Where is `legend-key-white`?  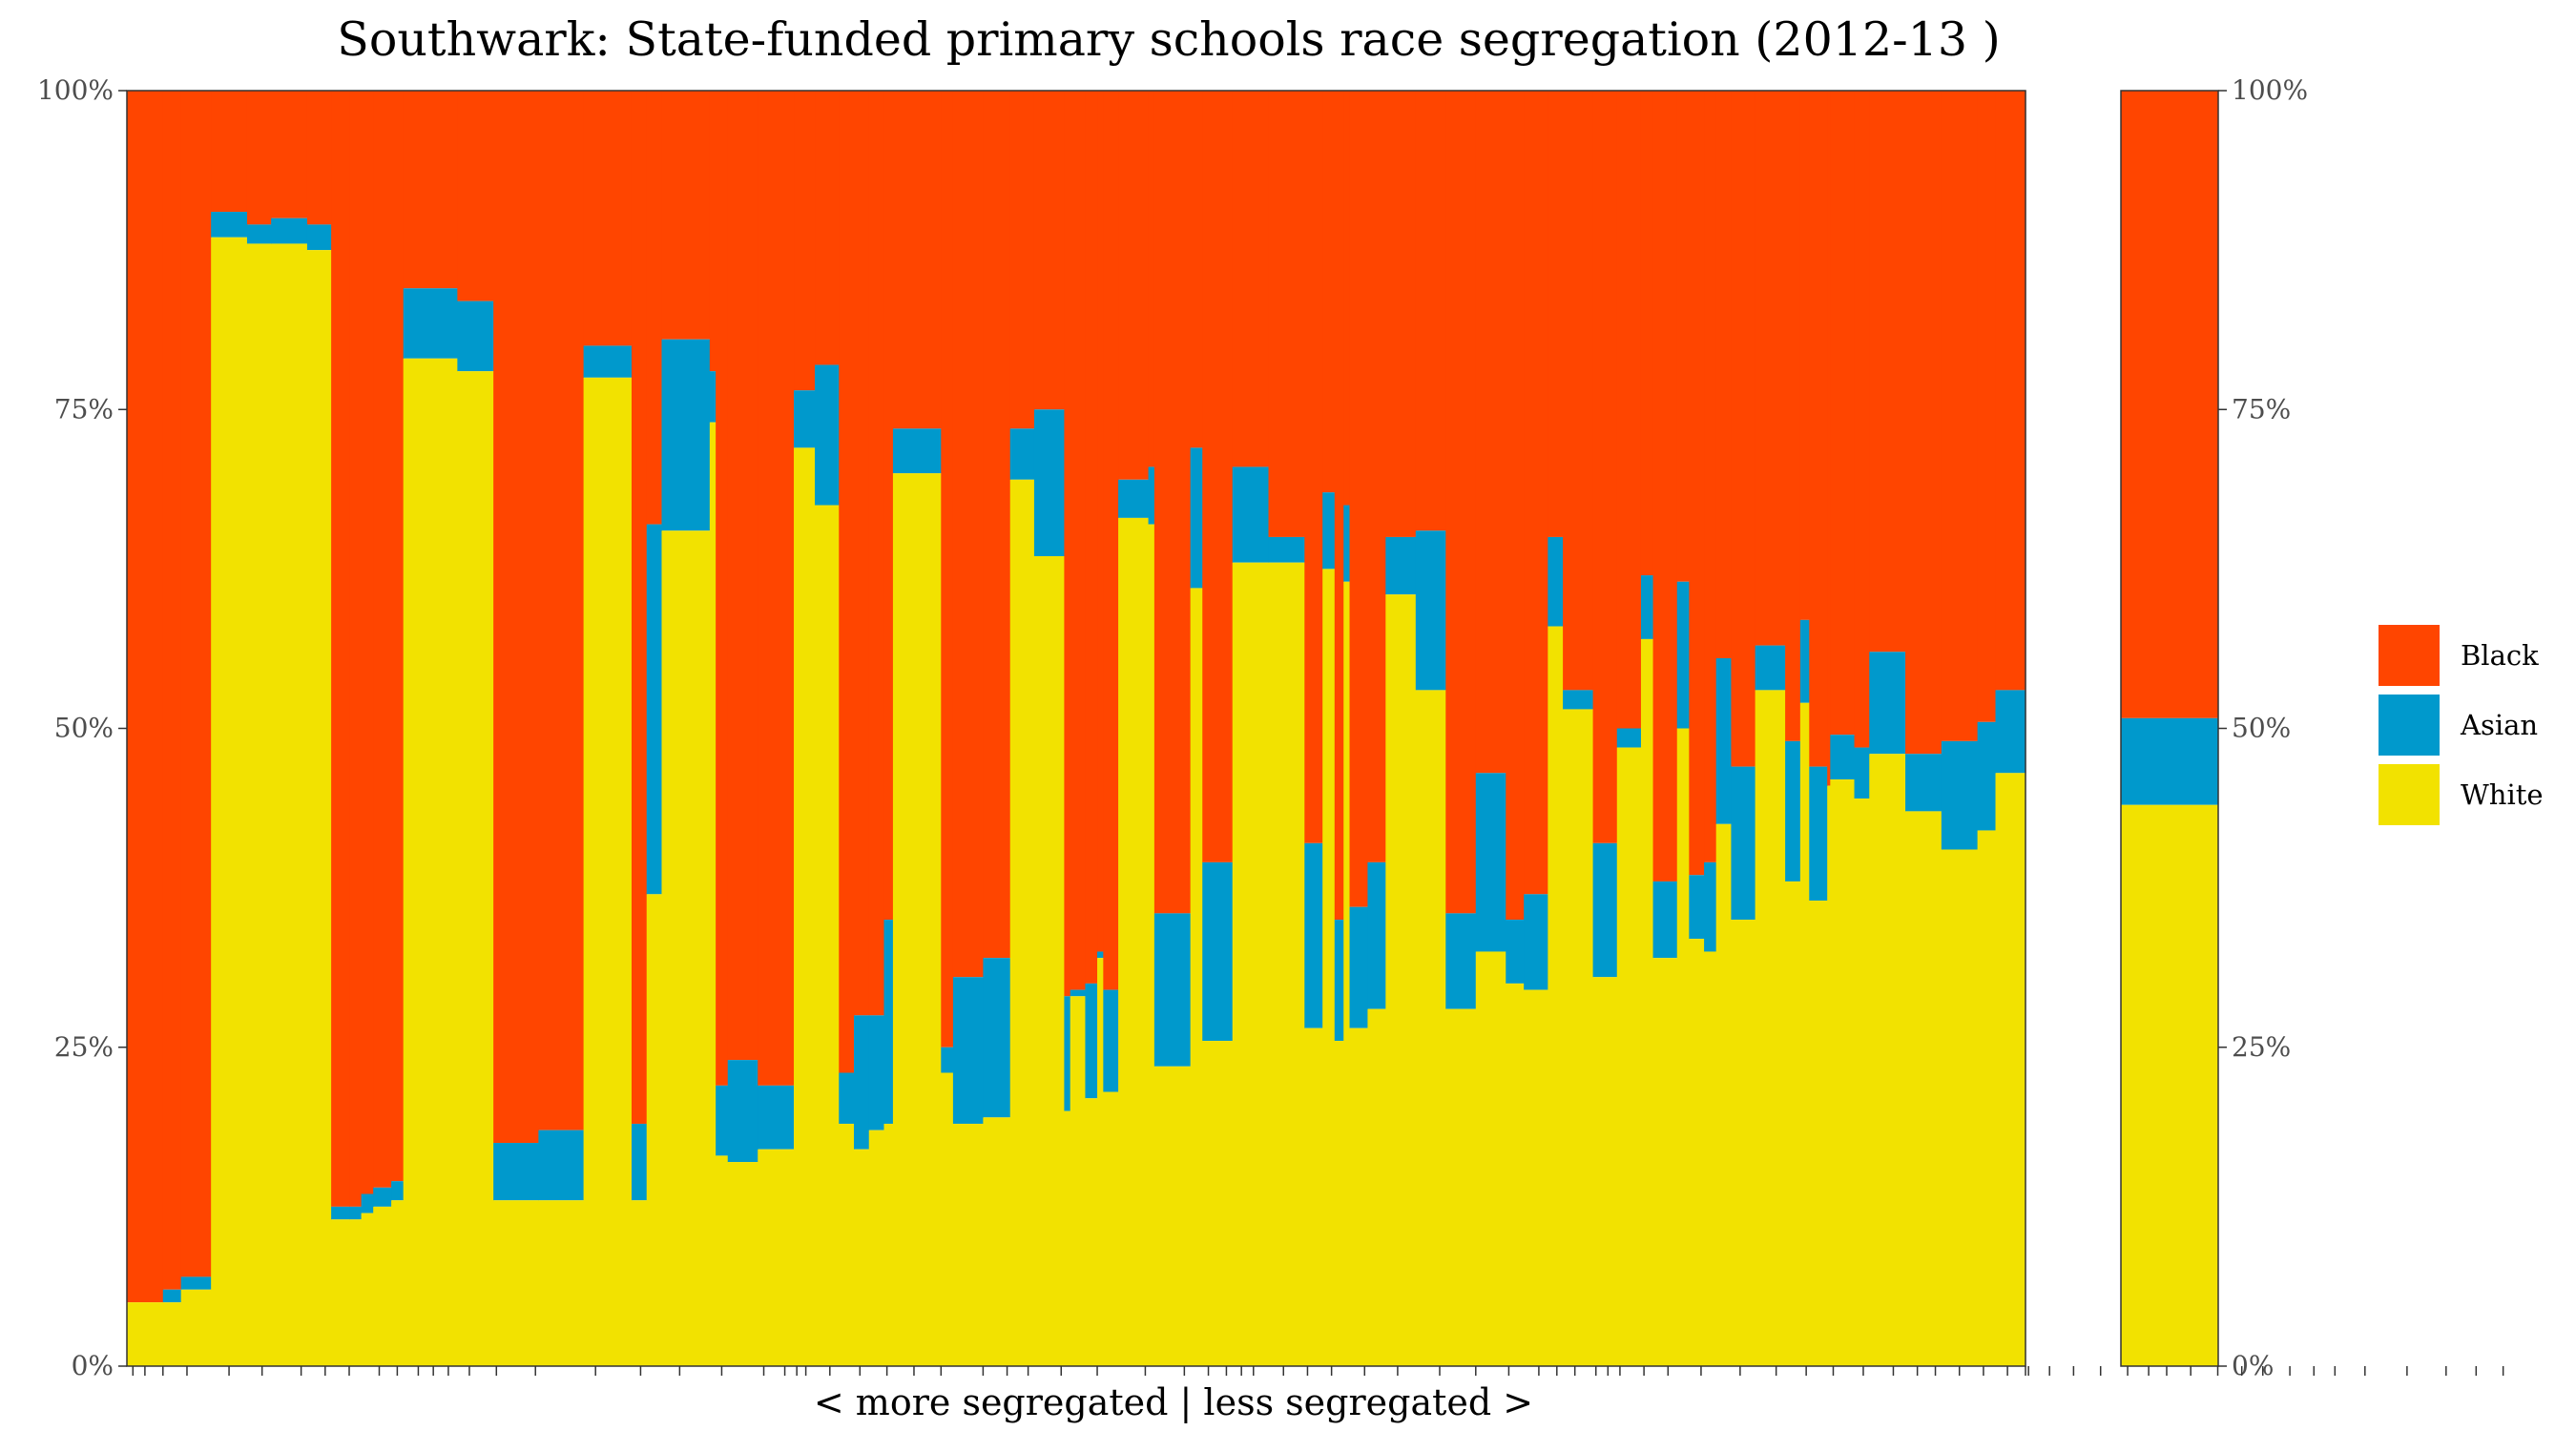
legend-key-white is located at coordinates (2409, 795).